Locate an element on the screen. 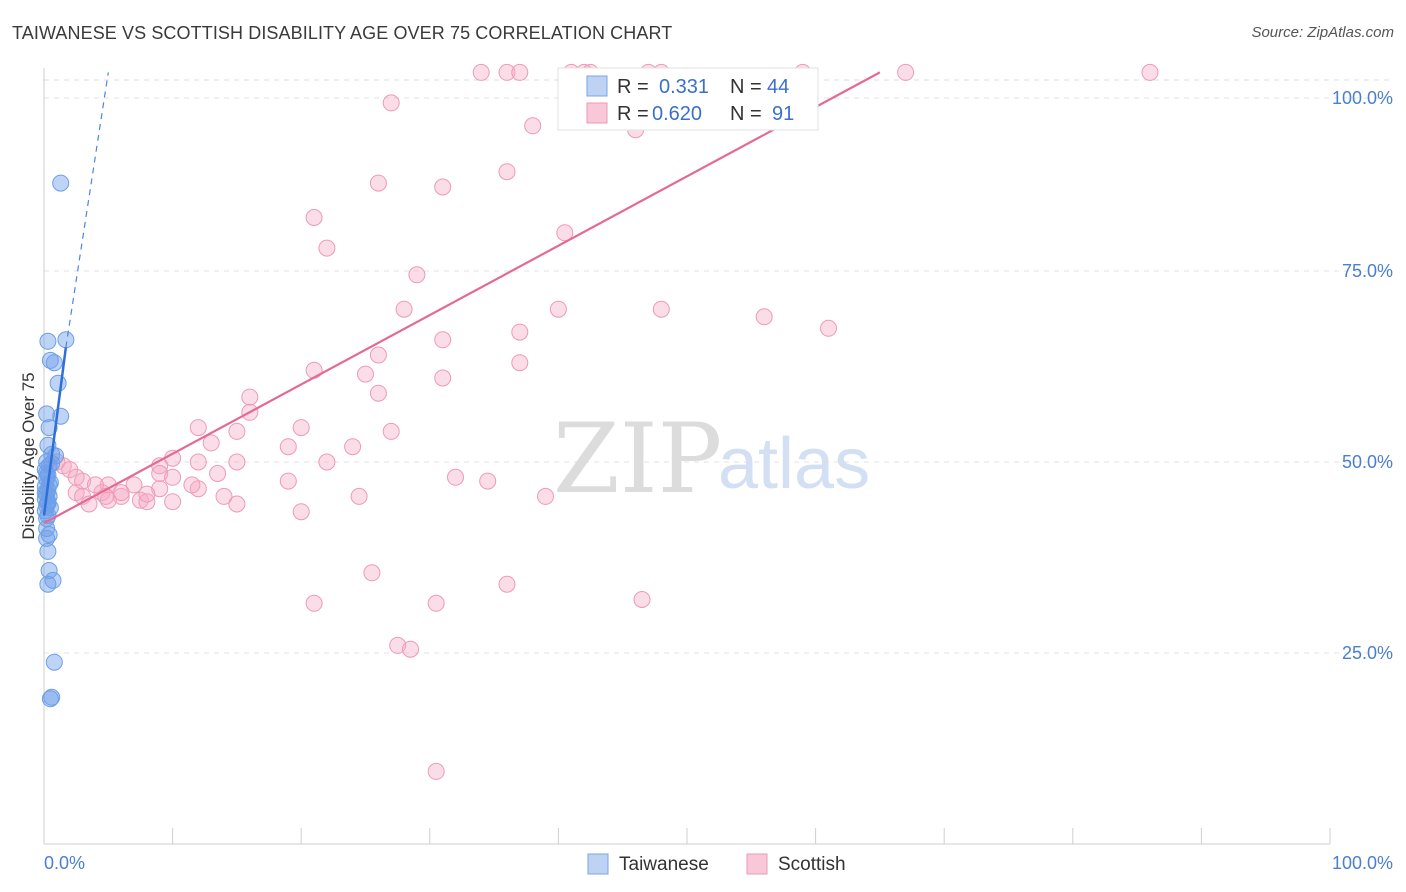 The width and height of the screenshot is (1406, 892). scottish-n-value: 91 is located at coordinates (783, 114).